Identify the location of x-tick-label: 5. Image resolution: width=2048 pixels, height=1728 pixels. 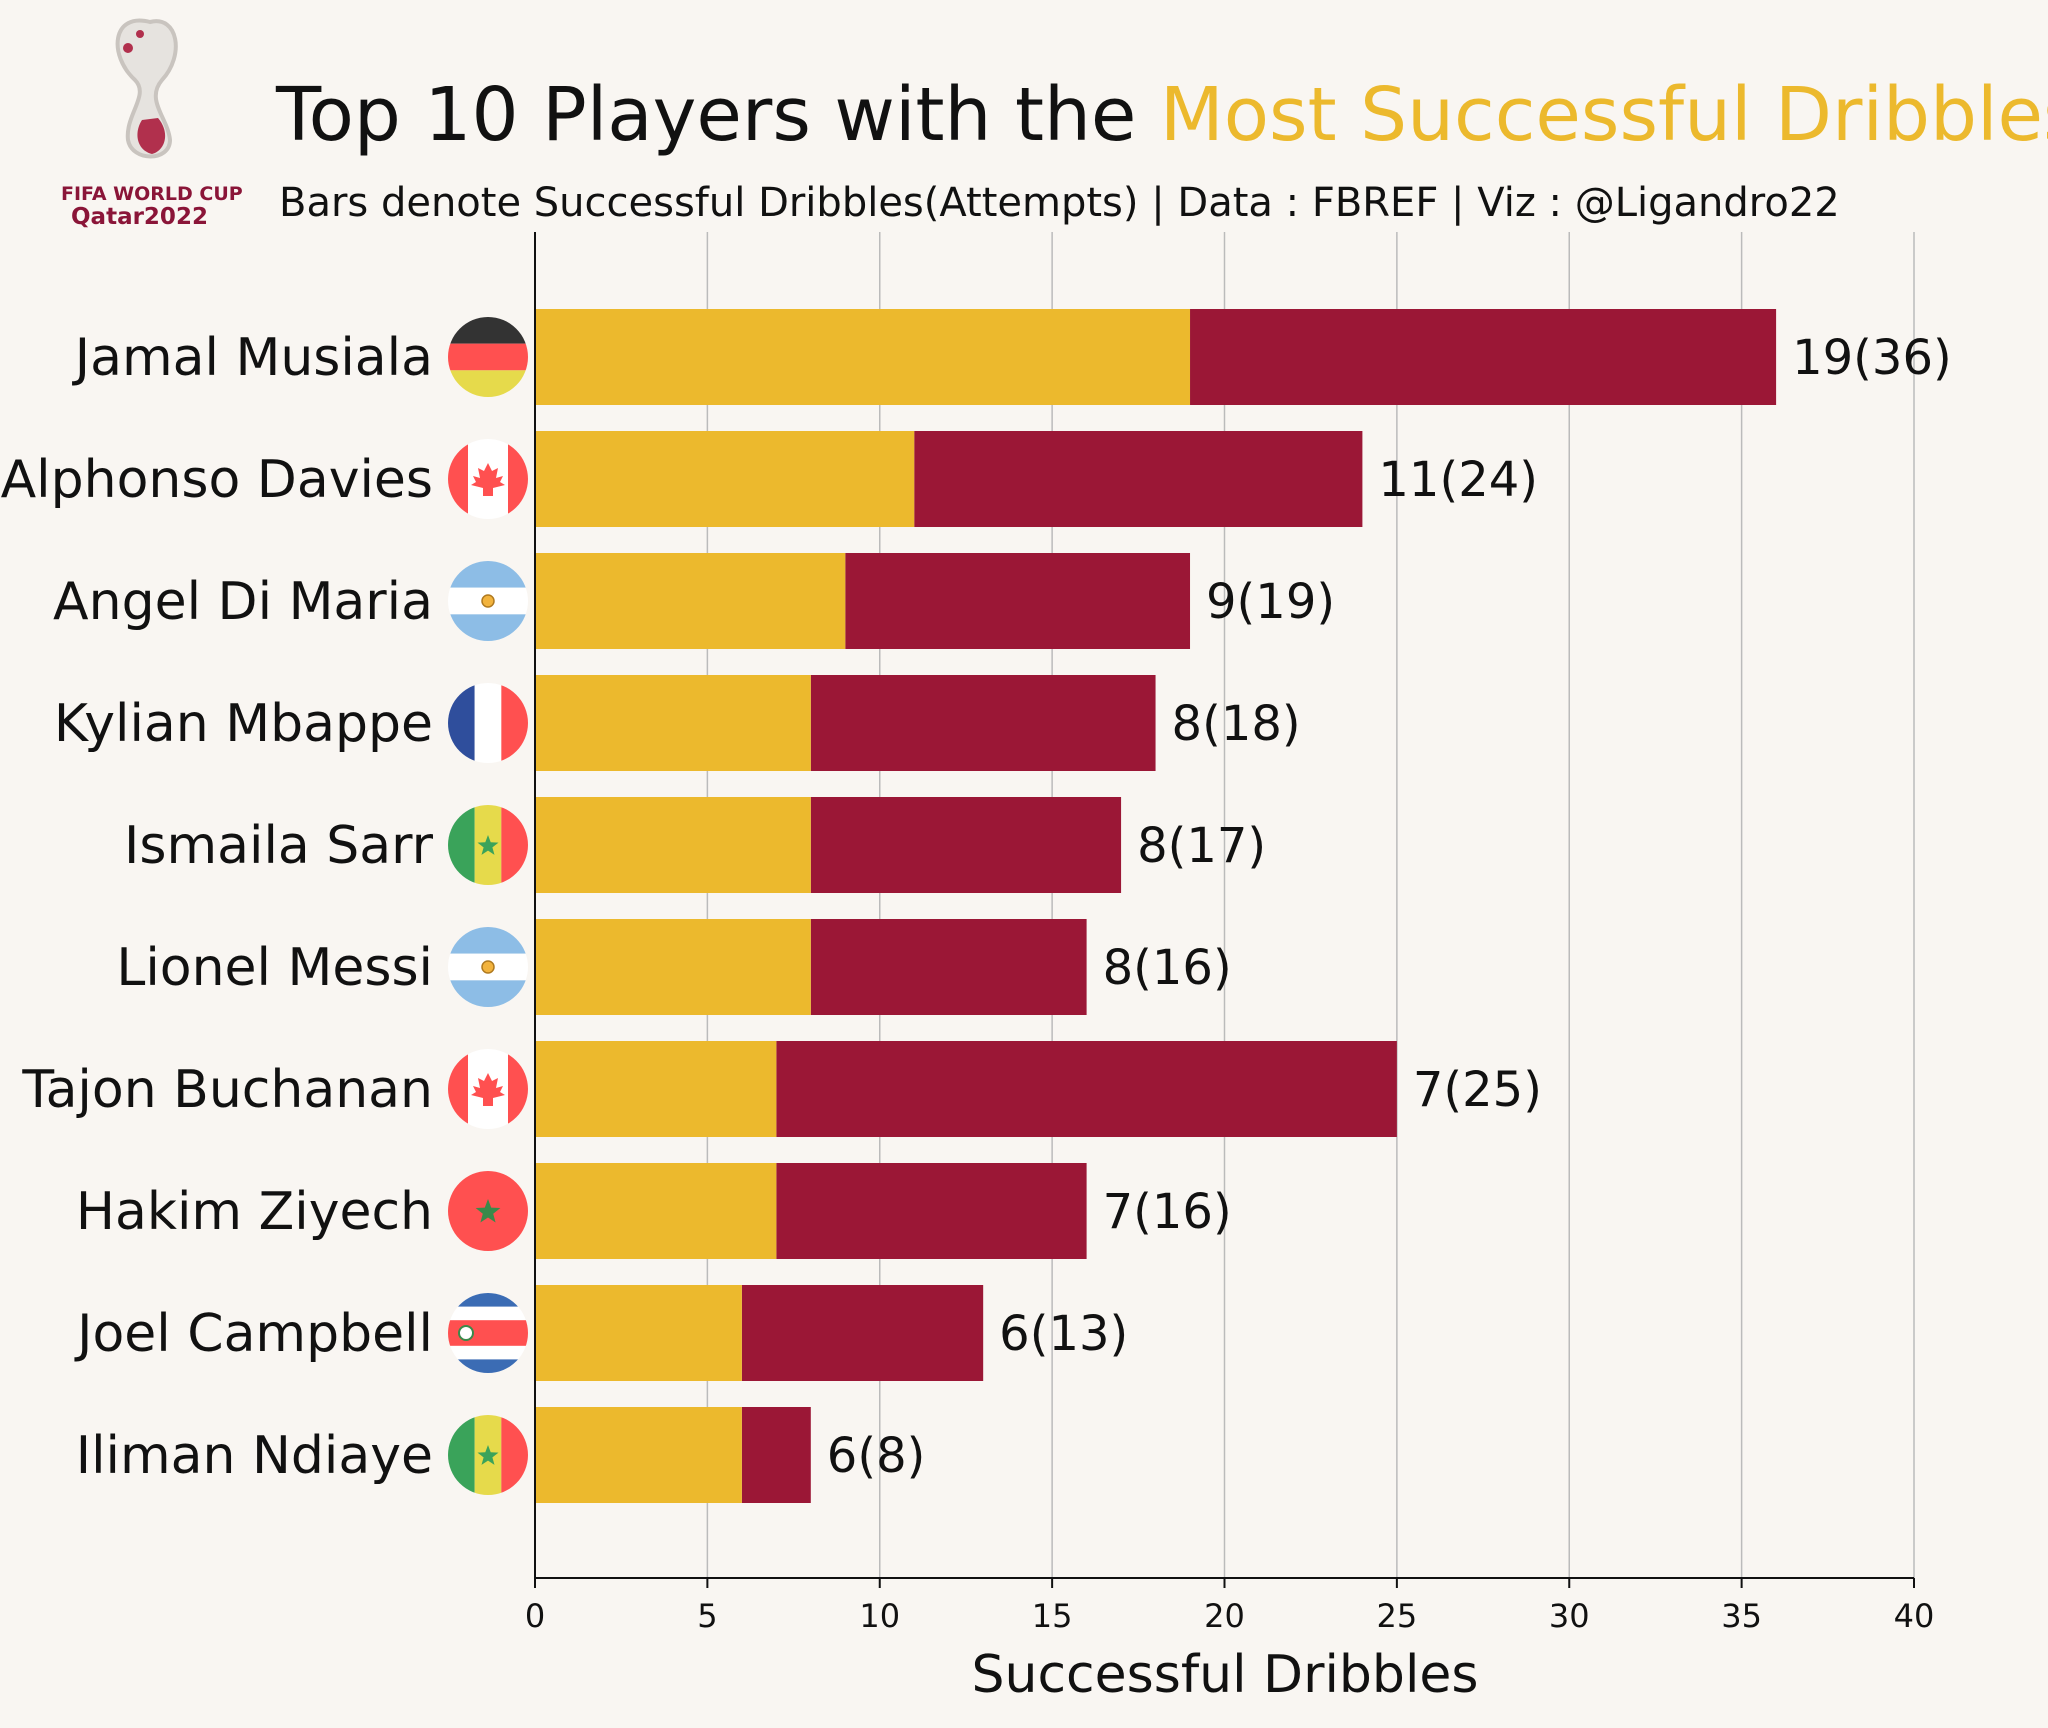
(707, 1616).